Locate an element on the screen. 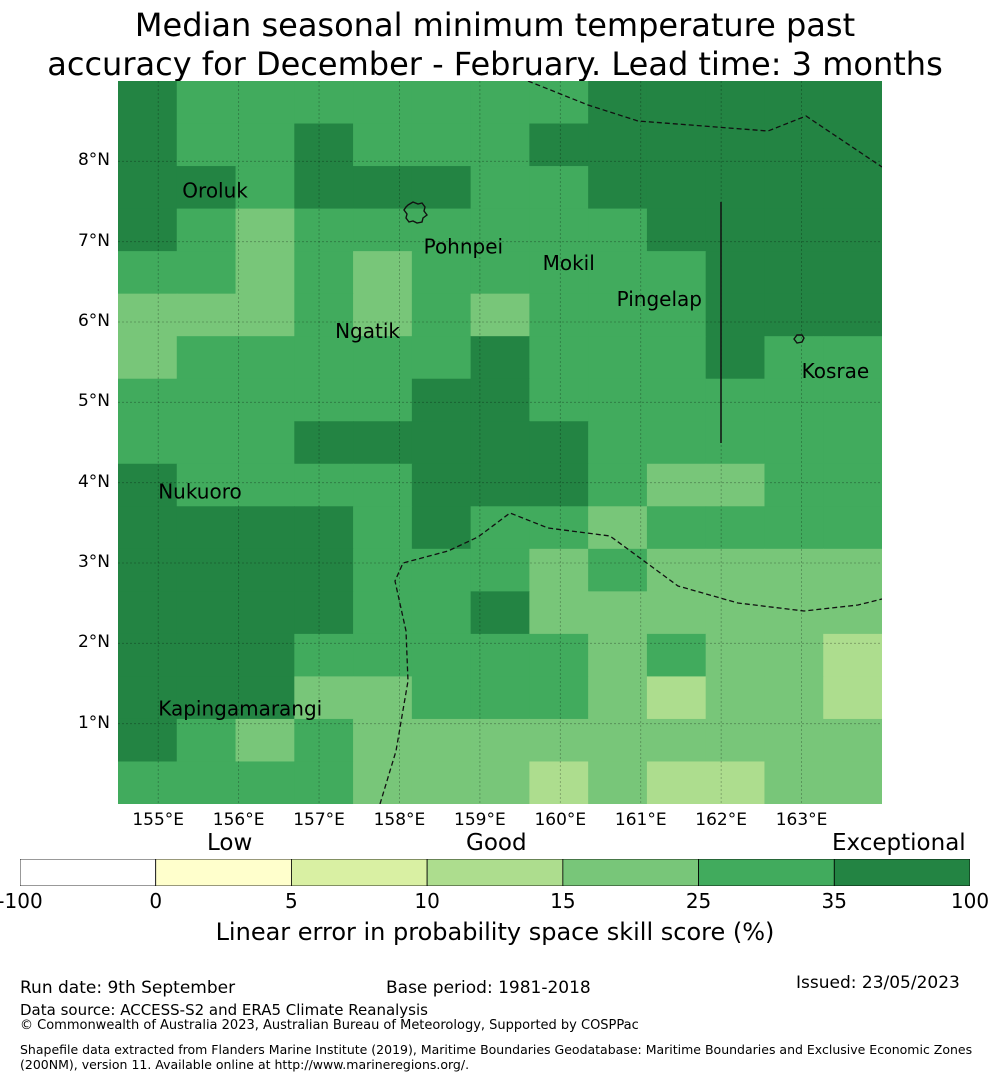 The height and width of the screenshot is (1080, 990). colorbar-tick-label: 10 is located at coordinates (427, 901).